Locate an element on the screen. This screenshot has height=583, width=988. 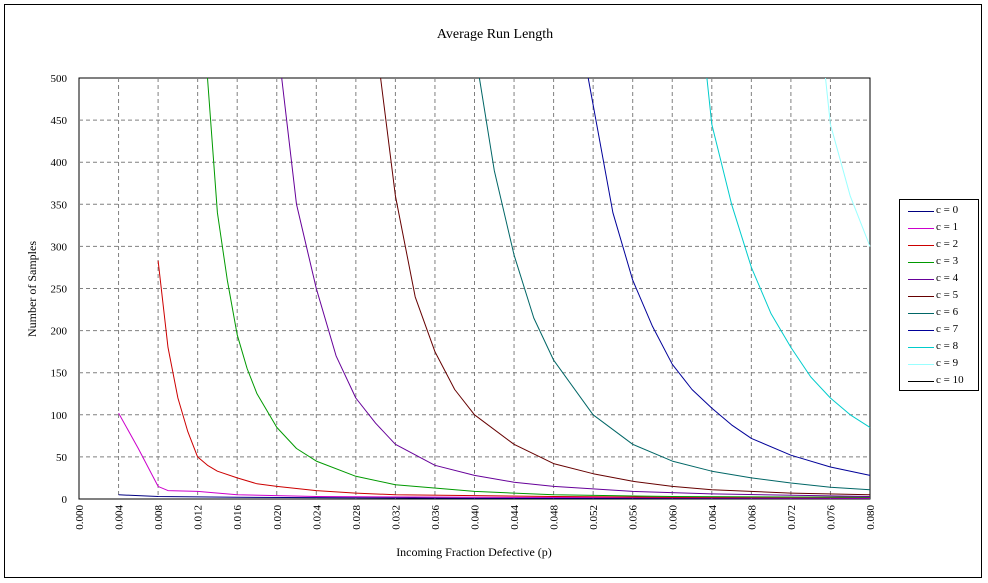
legend-label: c = 0 is located at coordinates (947, 210).